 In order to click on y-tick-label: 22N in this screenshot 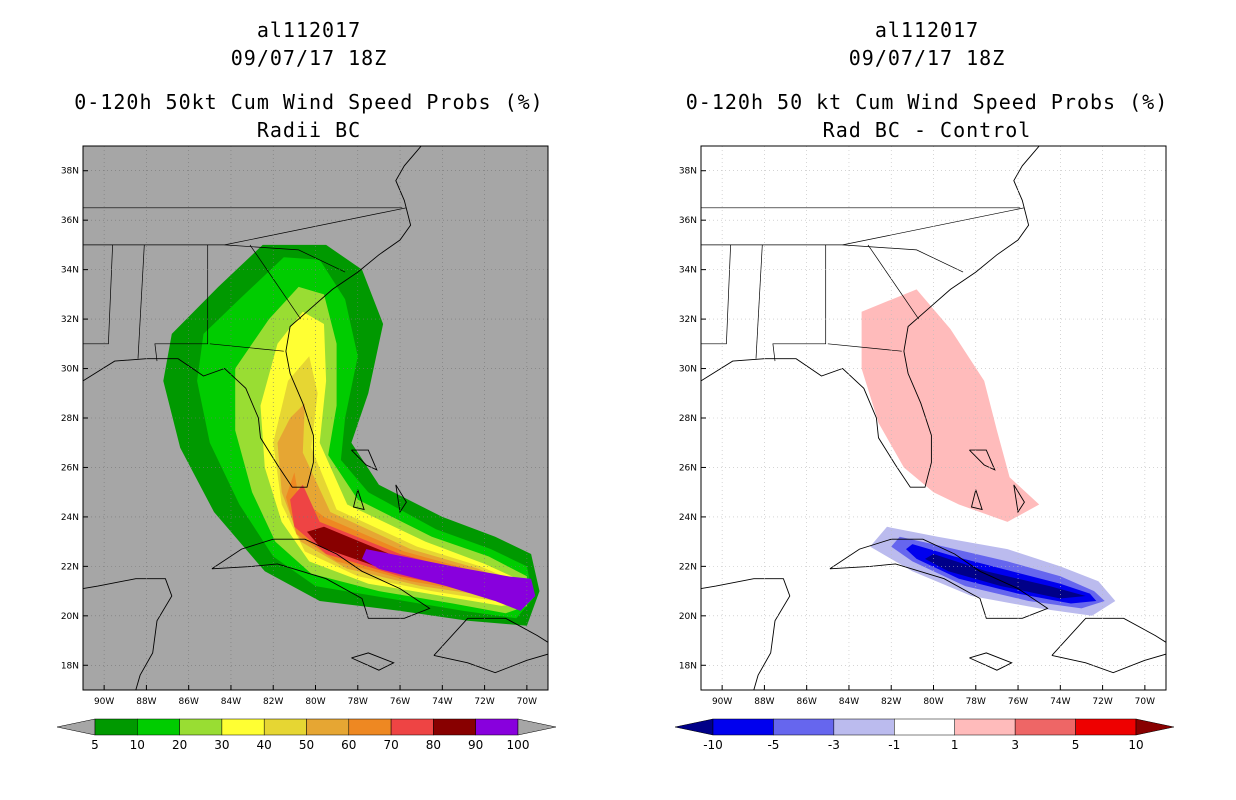, I will do `click(70, 567)`.